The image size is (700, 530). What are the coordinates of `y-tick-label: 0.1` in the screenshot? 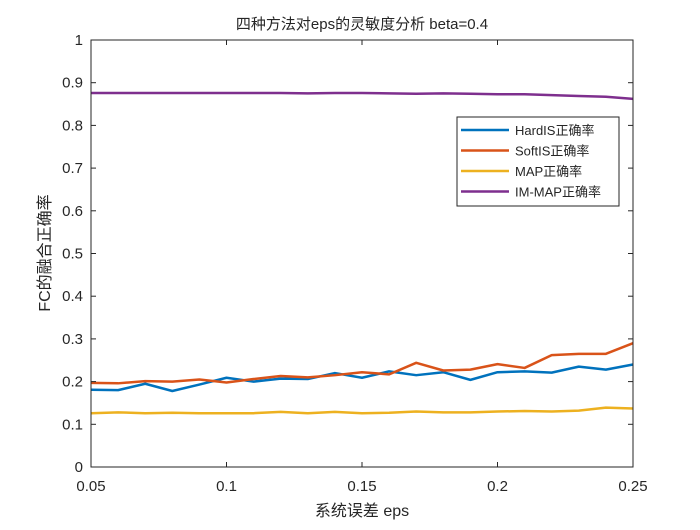 It's located at (72, 424).